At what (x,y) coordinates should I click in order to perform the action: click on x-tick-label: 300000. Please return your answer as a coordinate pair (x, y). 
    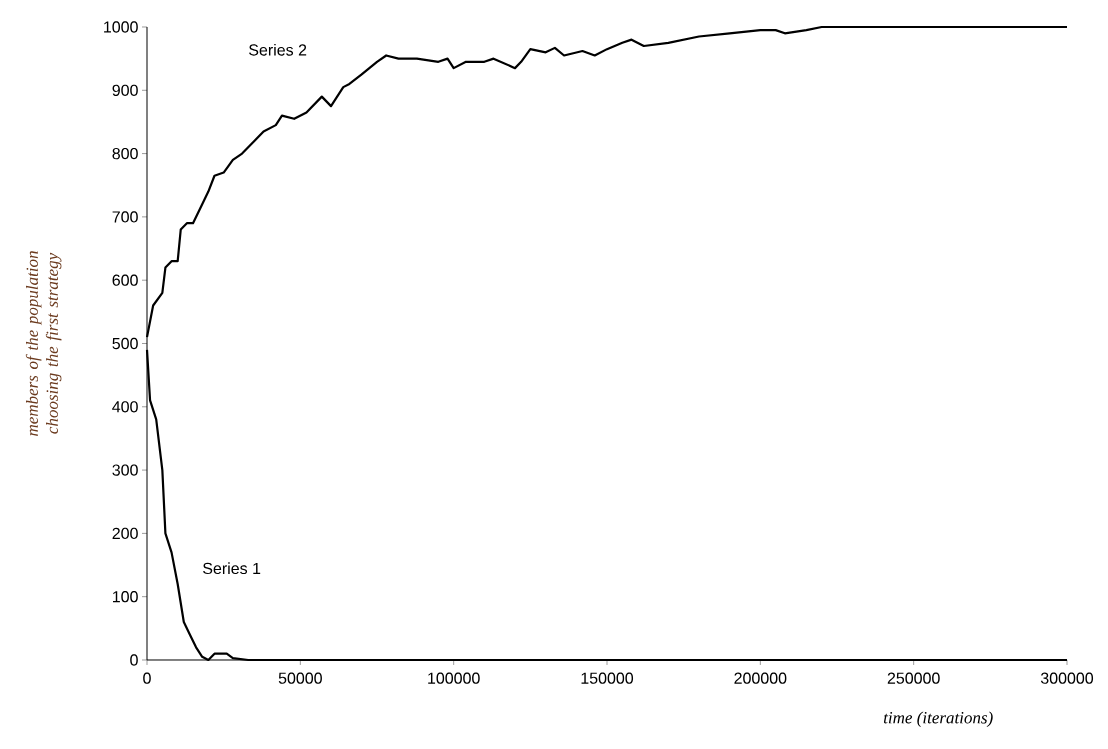
    Looking at the image, I should click on (1067, 678).